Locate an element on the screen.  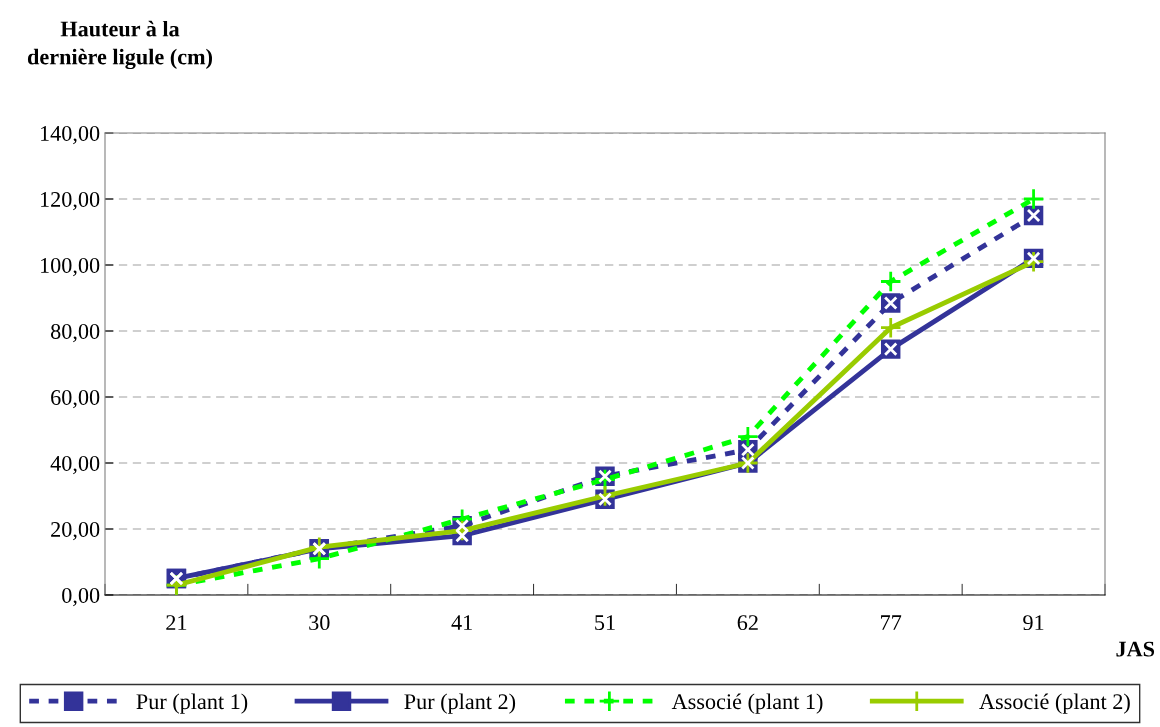
legend-label: Pur (plant 2) is located at coordinates (460, 703).